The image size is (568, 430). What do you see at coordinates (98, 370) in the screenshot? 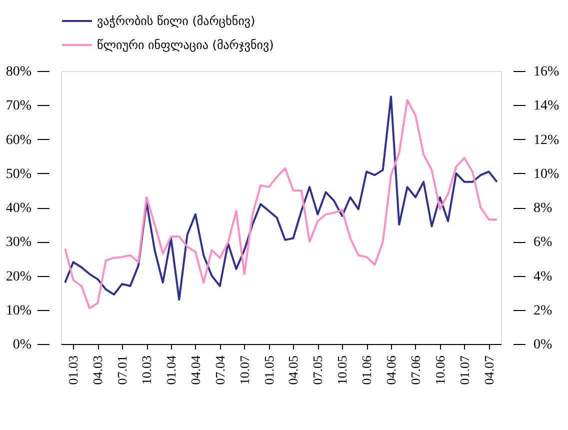
I see `x-tick-label: 04.03` at bounding box center [98, 370].